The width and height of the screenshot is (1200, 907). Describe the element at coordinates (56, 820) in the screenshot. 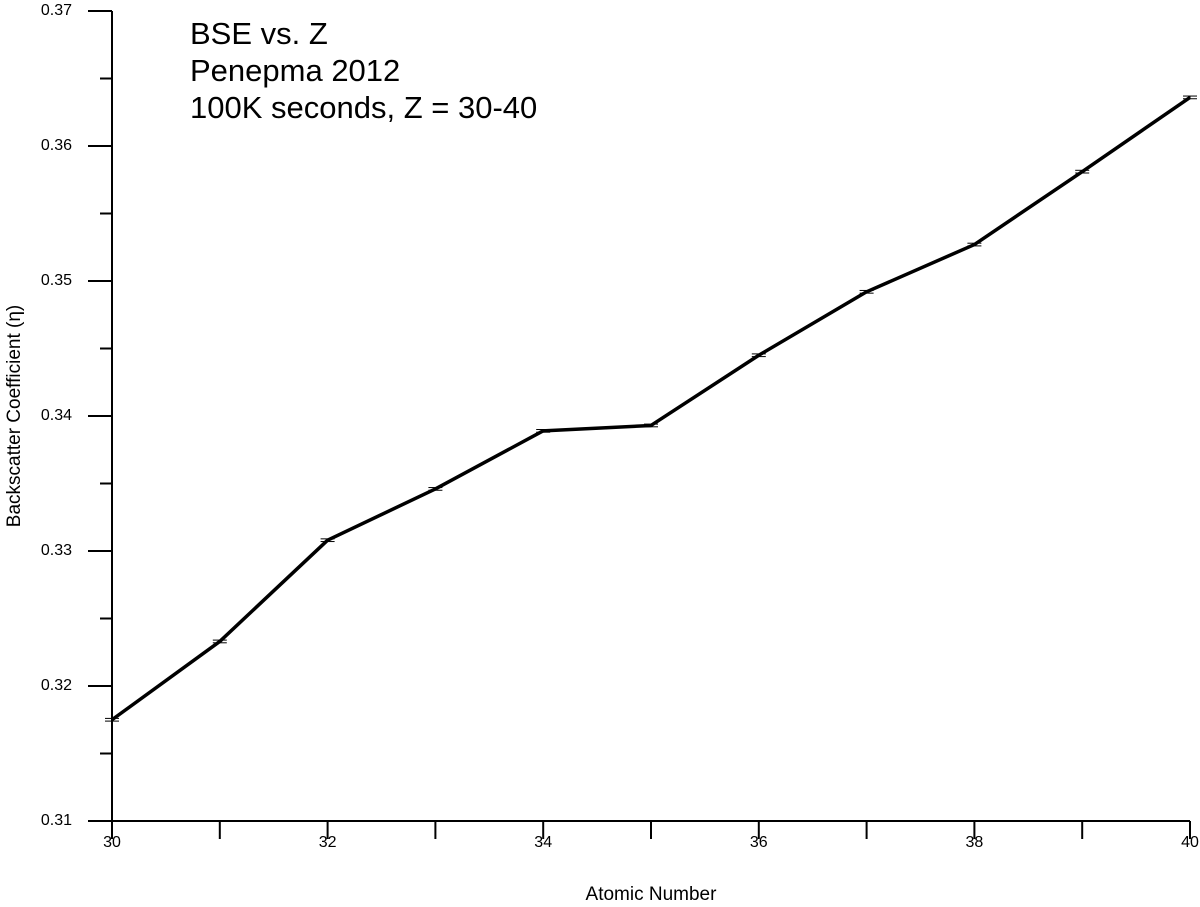

I see `y-tick-label: 0.31` at that location.